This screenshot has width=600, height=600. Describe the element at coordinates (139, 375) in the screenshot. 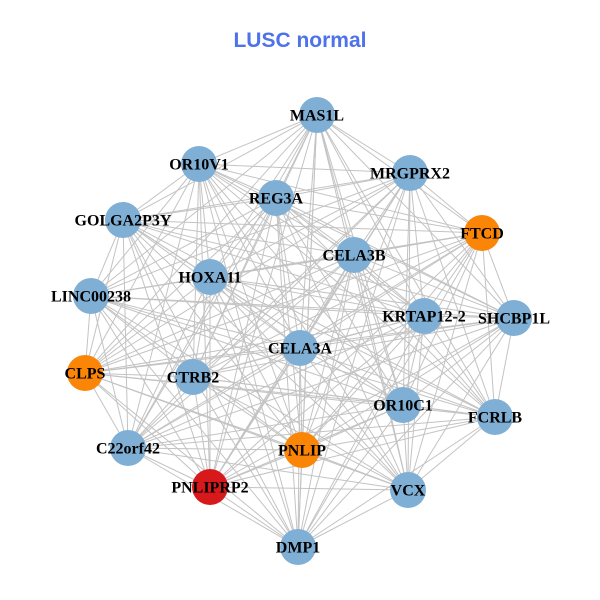

I see `edge-CLPS-CTRB2` at that location.